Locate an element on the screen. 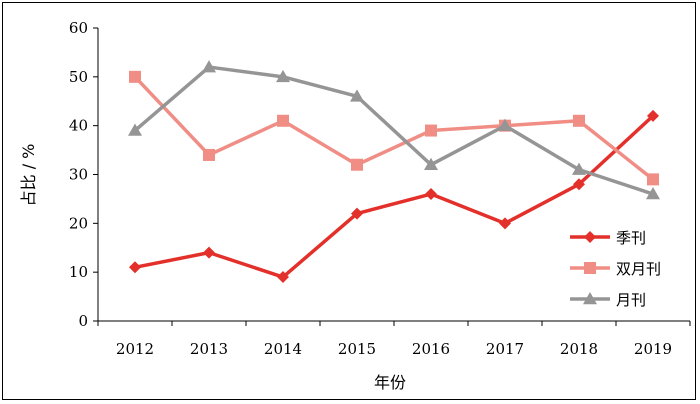 The image size is (700, 404). legend-item-1: 季刊 is located at coordinates (608, 238).